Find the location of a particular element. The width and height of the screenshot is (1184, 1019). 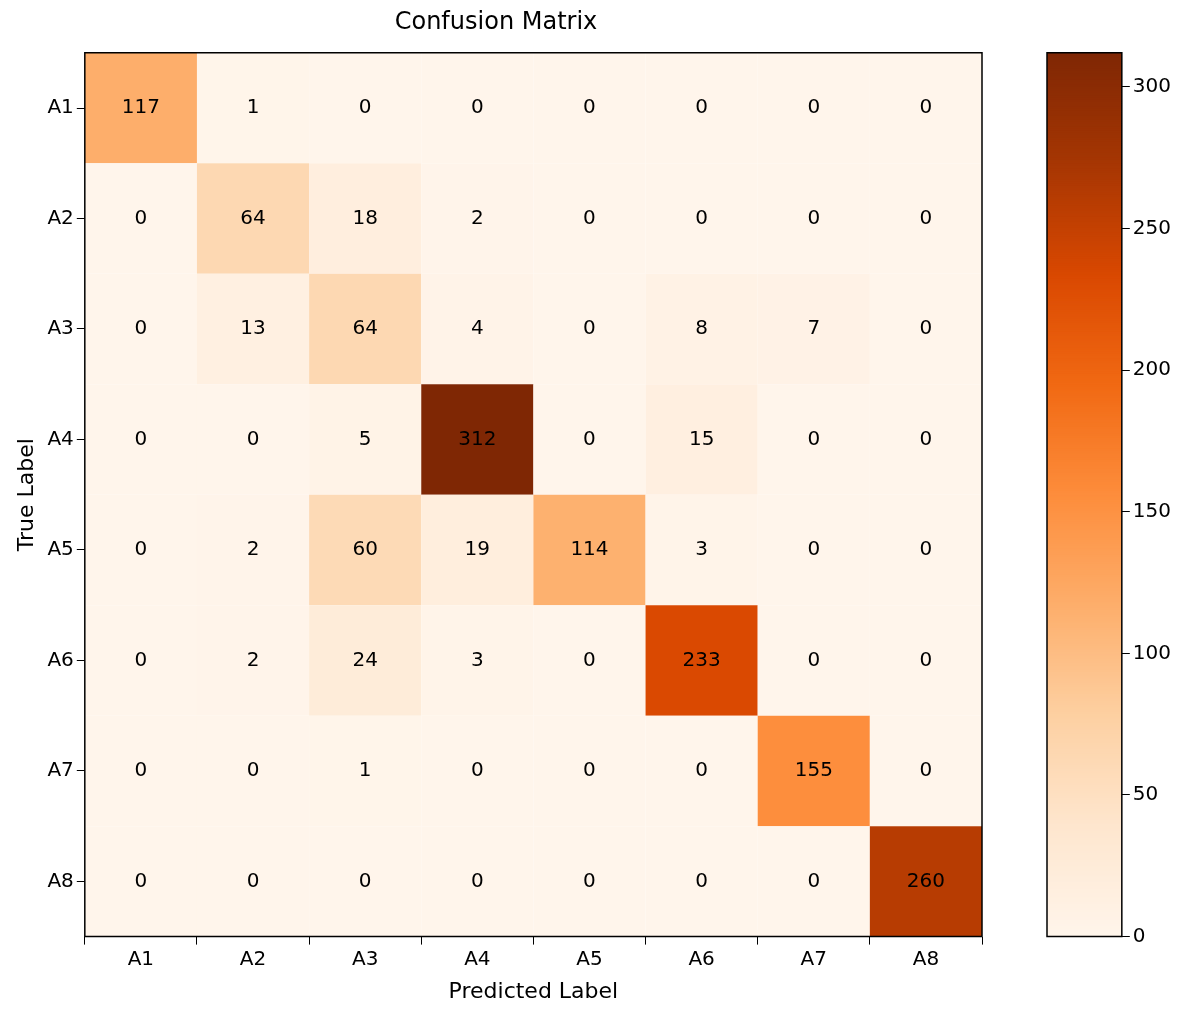

y-tick-label: A1 is located at coordinates (60, 106).